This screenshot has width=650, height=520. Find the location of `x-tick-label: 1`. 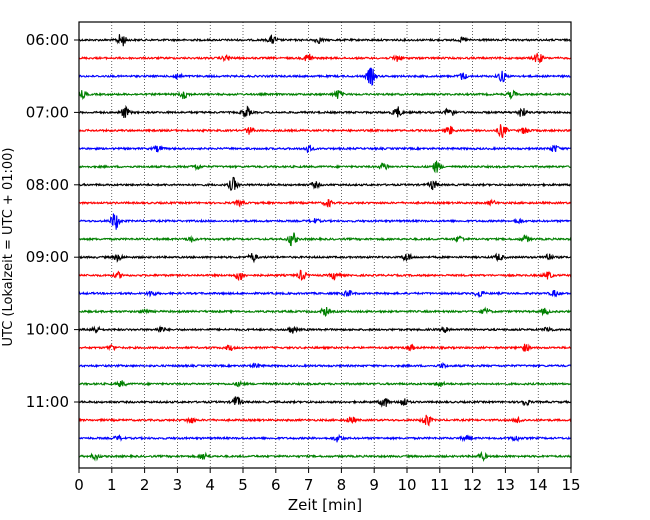

x-tick-label: 1 is located at coordinates (112, 485).